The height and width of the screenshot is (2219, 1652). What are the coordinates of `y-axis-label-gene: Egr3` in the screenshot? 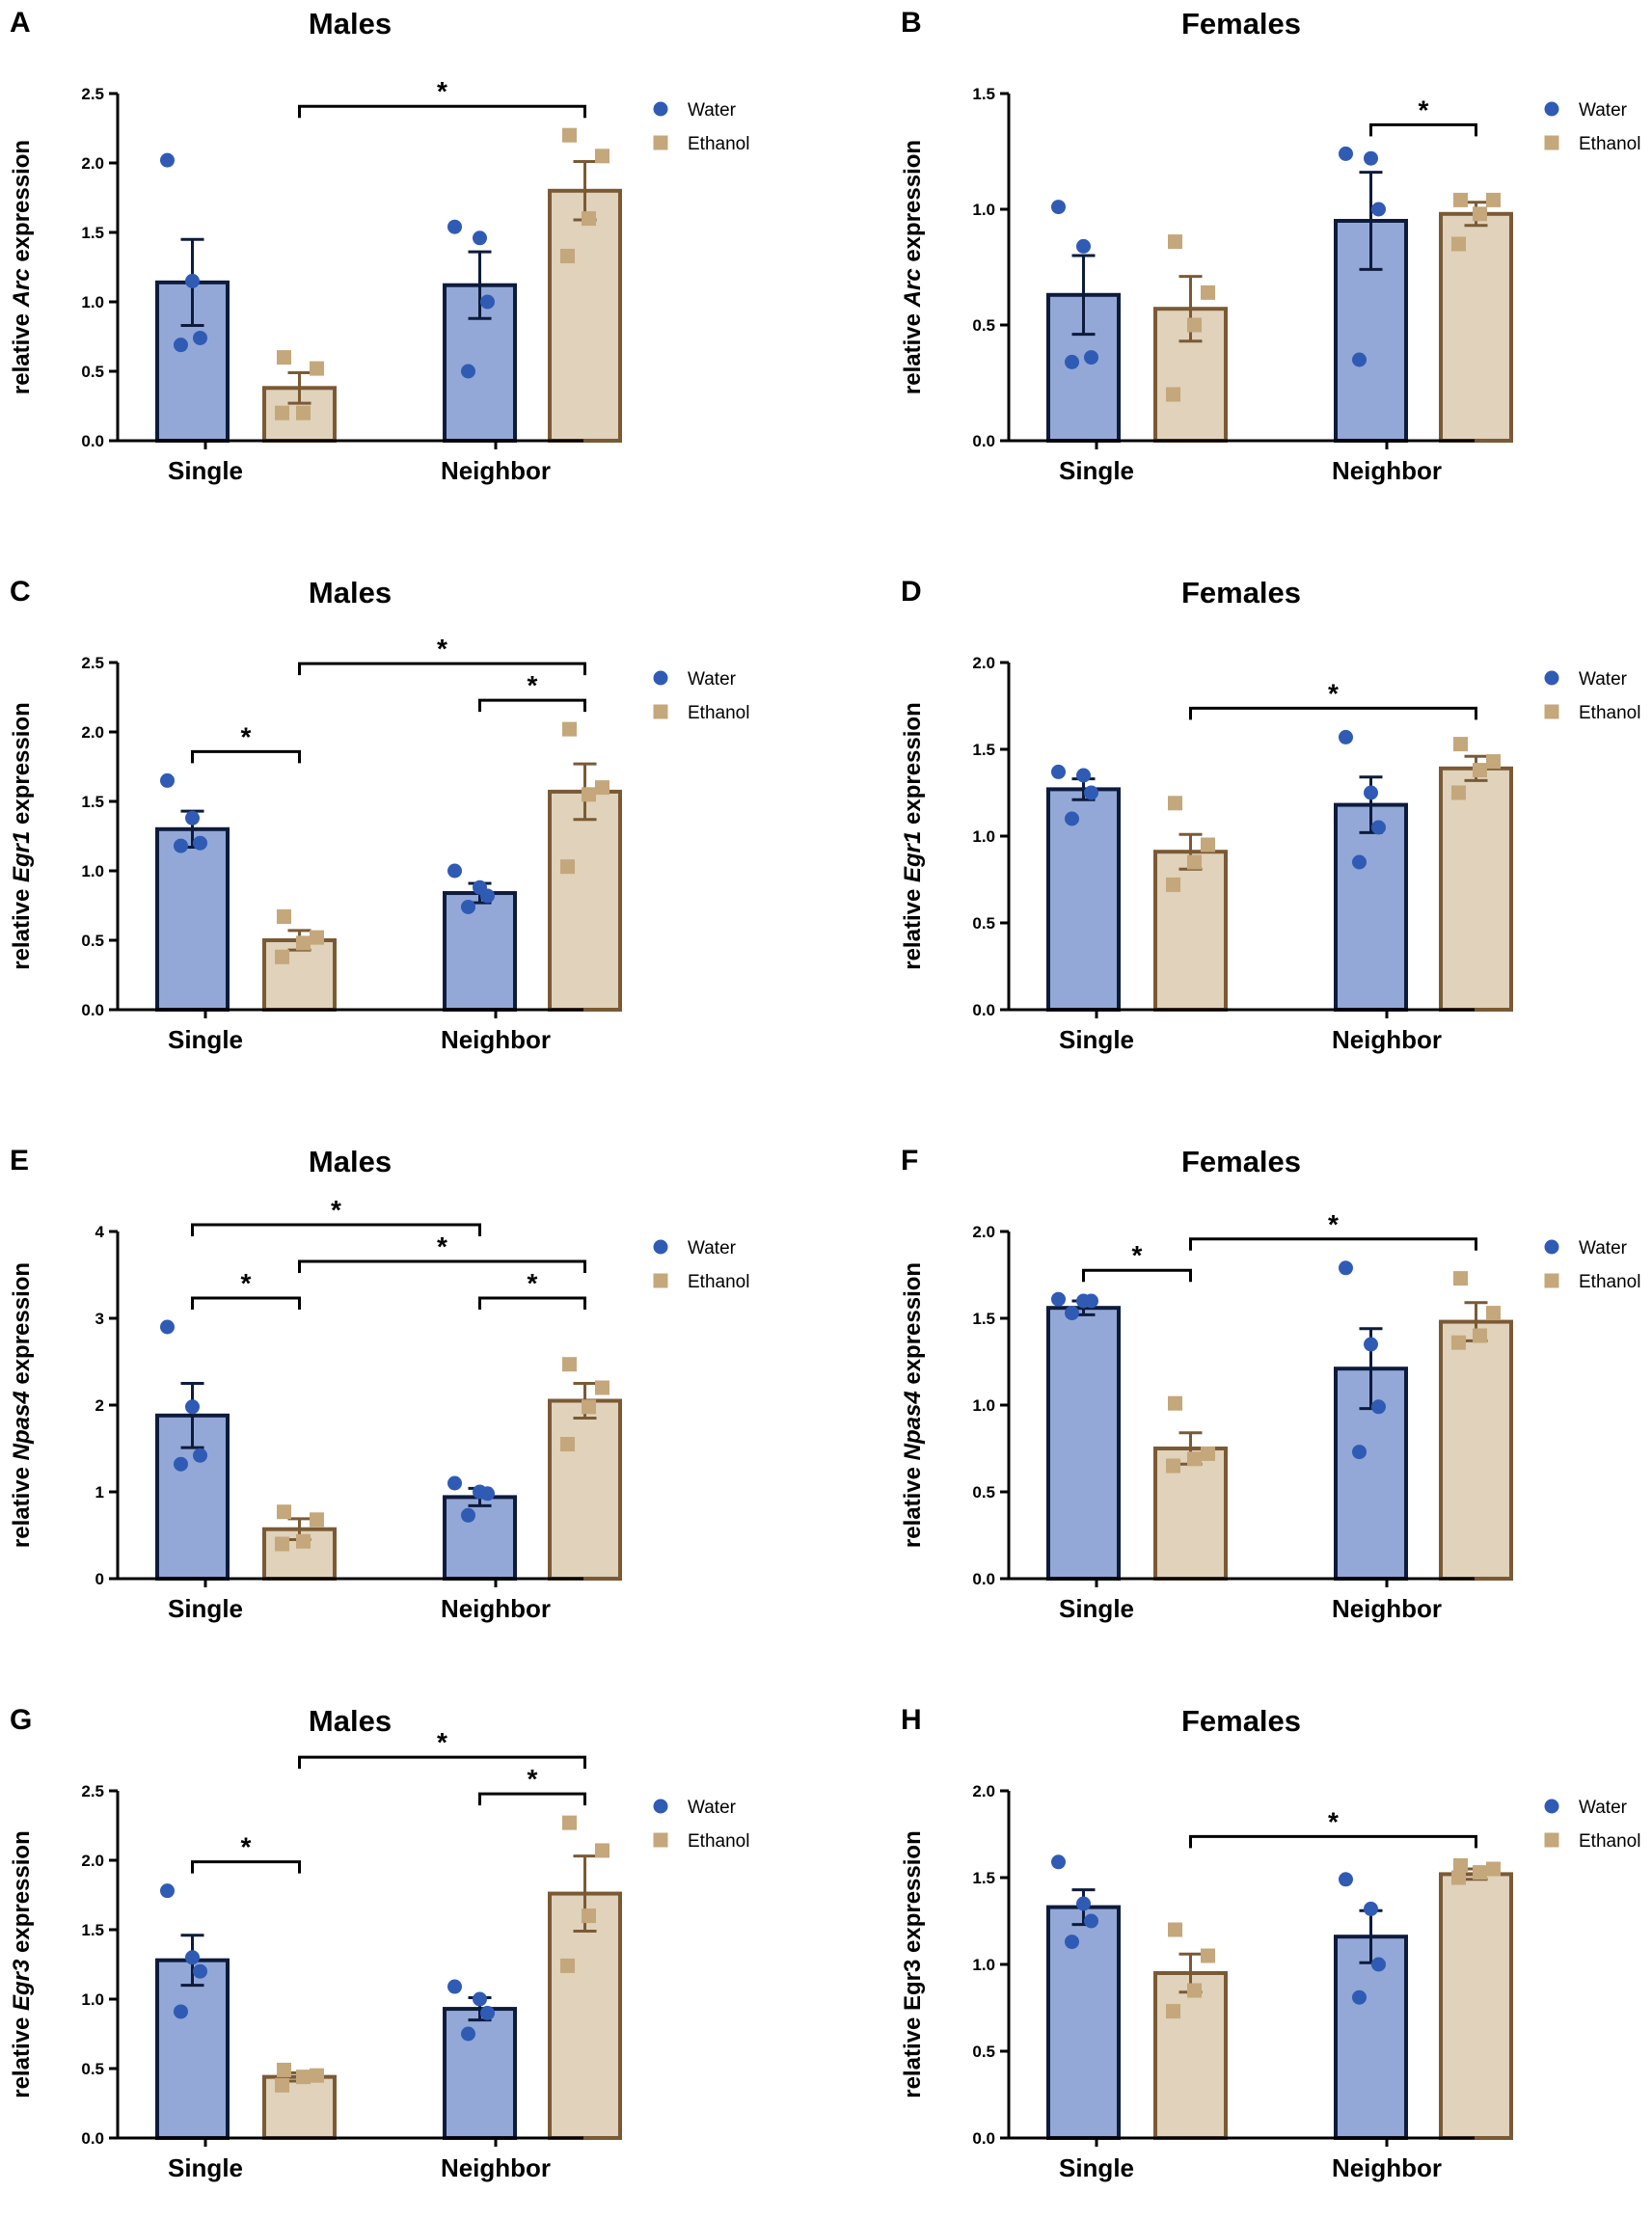 It's located at (22, 1985).